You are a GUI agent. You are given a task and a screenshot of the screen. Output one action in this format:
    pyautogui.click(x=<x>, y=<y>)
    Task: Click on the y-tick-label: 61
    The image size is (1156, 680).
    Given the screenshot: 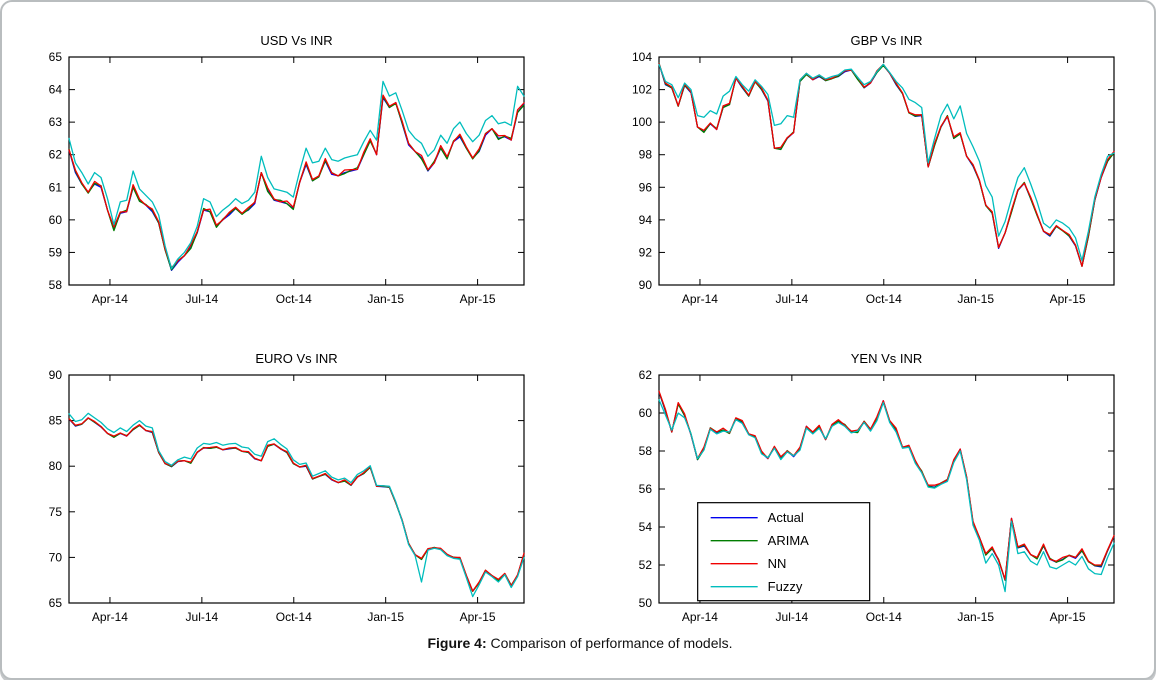 What is the action you would take?
    pyautogui.click(x=56, y=187)
    